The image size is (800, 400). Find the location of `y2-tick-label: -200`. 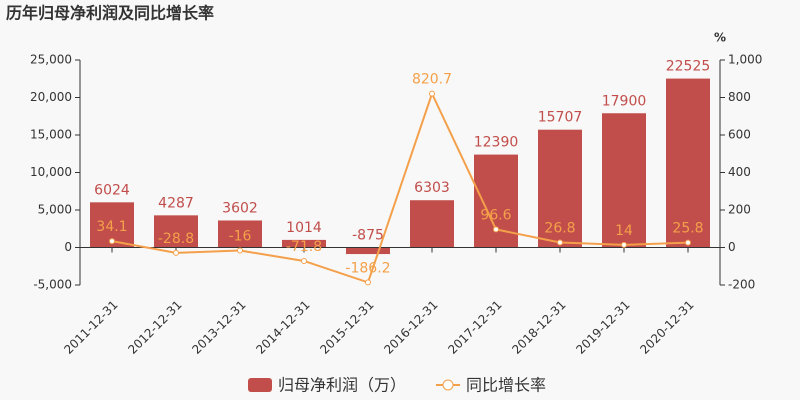

y2-tick-label: -200 is located at coordinates (741, 285).